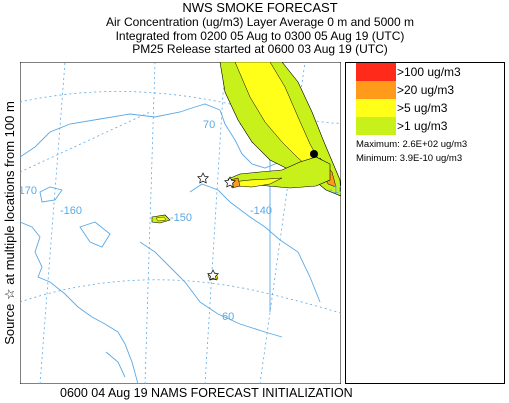  What do you see at coordinates (412, 144) in the screenshot?
I see `maximum-value: Maximum: 2.6E+02 ug/m3` at bounding box center [412, 144].